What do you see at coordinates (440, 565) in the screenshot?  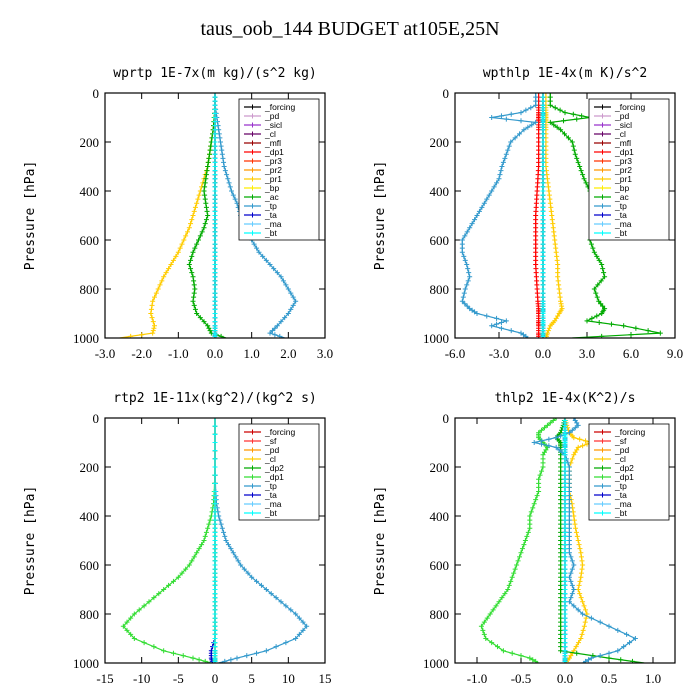 I see `y-tick-label: 600` at bounding box center [440, 565].